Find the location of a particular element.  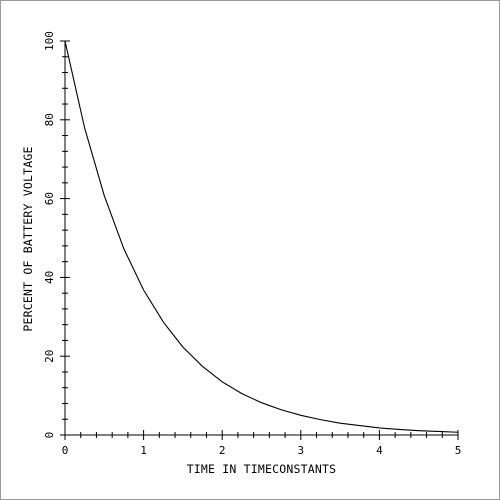

y-tick-label: 0 is located at coordinates (49, 435).